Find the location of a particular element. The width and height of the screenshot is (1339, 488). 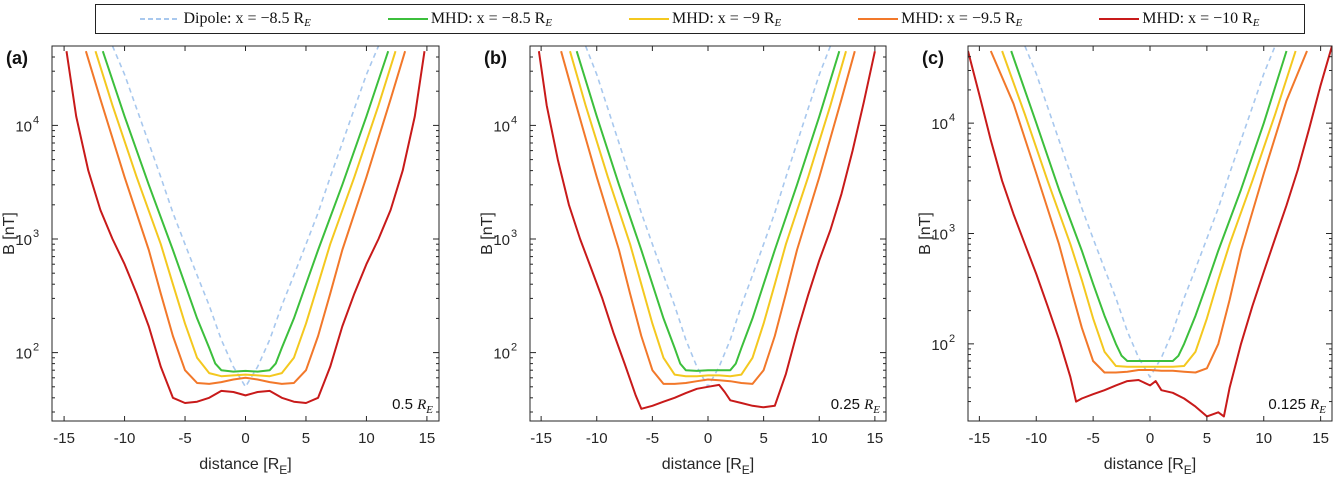

legend-label: MHD: x = −10 RE is located at coordinates (1200, 19).